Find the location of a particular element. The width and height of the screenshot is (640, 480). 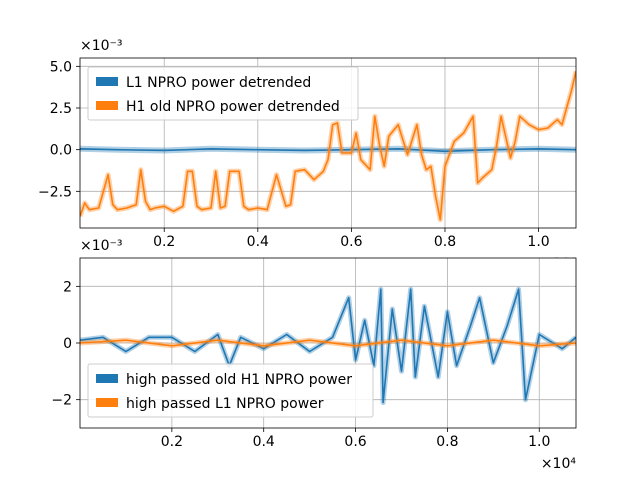

y-tick-label: 5.0 is located at coordinates (61, 67).